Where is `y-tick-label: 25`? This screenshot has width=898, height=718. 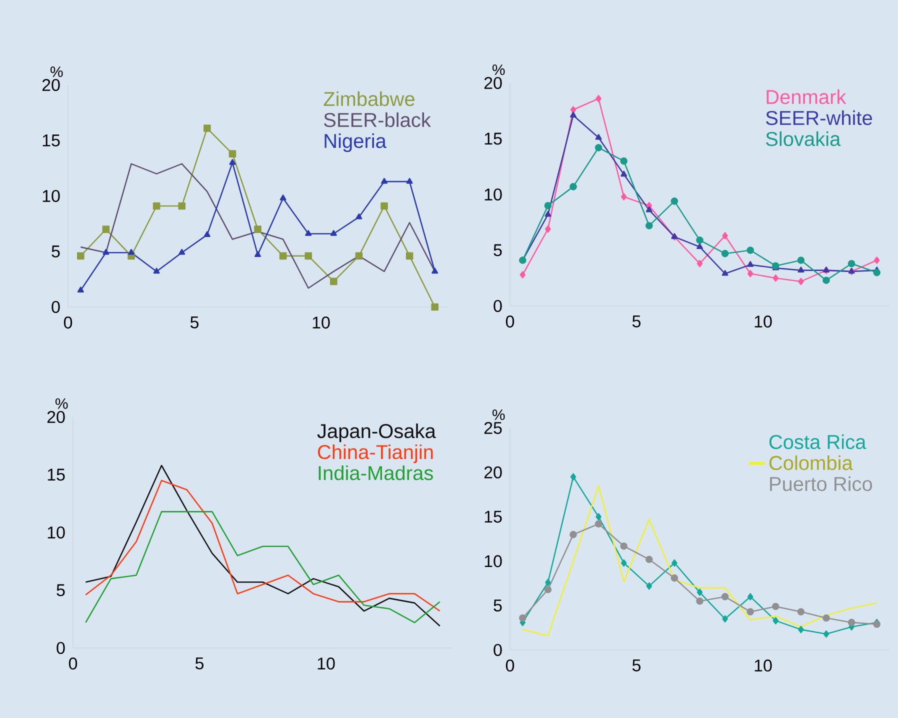
y-tick-label: 25 is located at coordinates (493, 428).